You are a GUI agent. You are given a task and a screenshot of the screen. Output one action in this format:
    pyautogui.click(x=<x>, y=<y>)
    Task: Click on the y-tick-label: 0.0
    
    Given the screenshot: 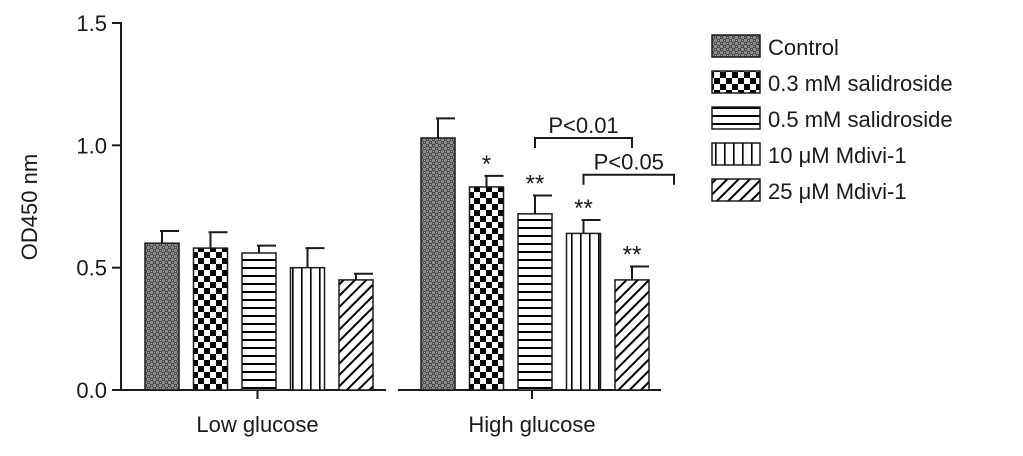 What is the action you would take?
    pyautogui.click(x=91, y=390)
    